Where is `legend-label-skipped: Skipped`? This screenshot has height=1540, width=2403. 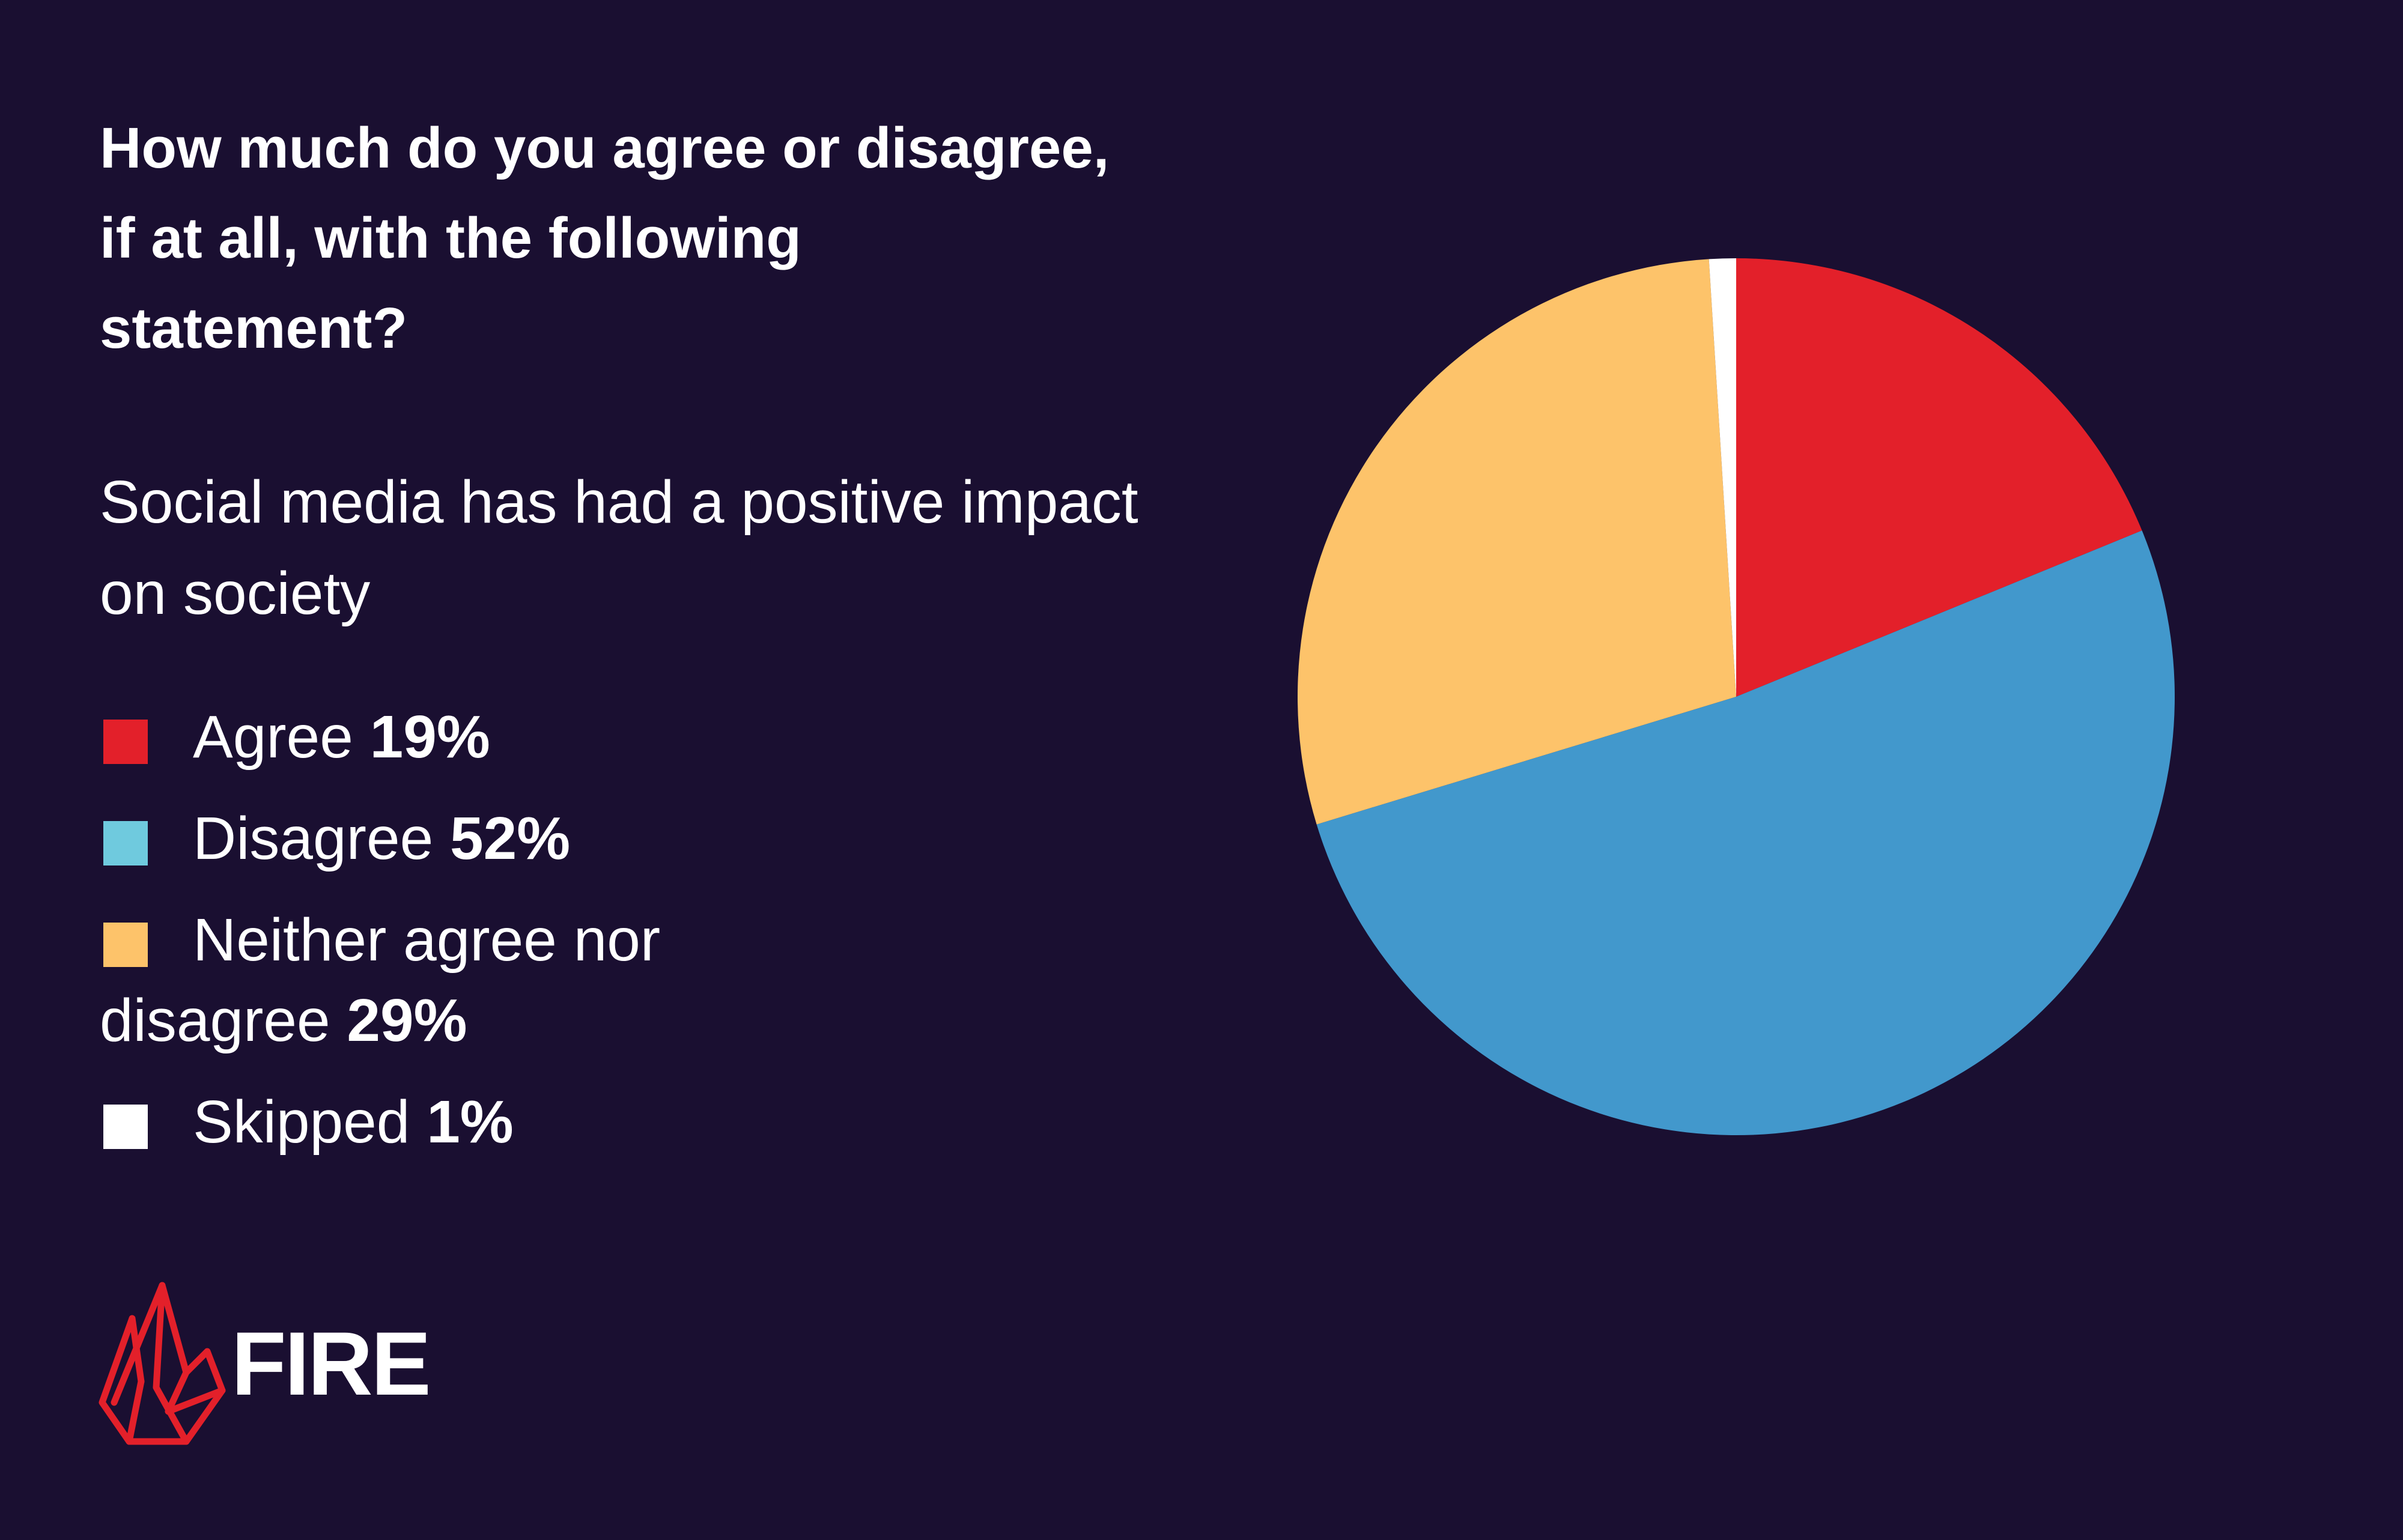 legend-label-skipped: Skipped is located at coordinates (301, 1122).